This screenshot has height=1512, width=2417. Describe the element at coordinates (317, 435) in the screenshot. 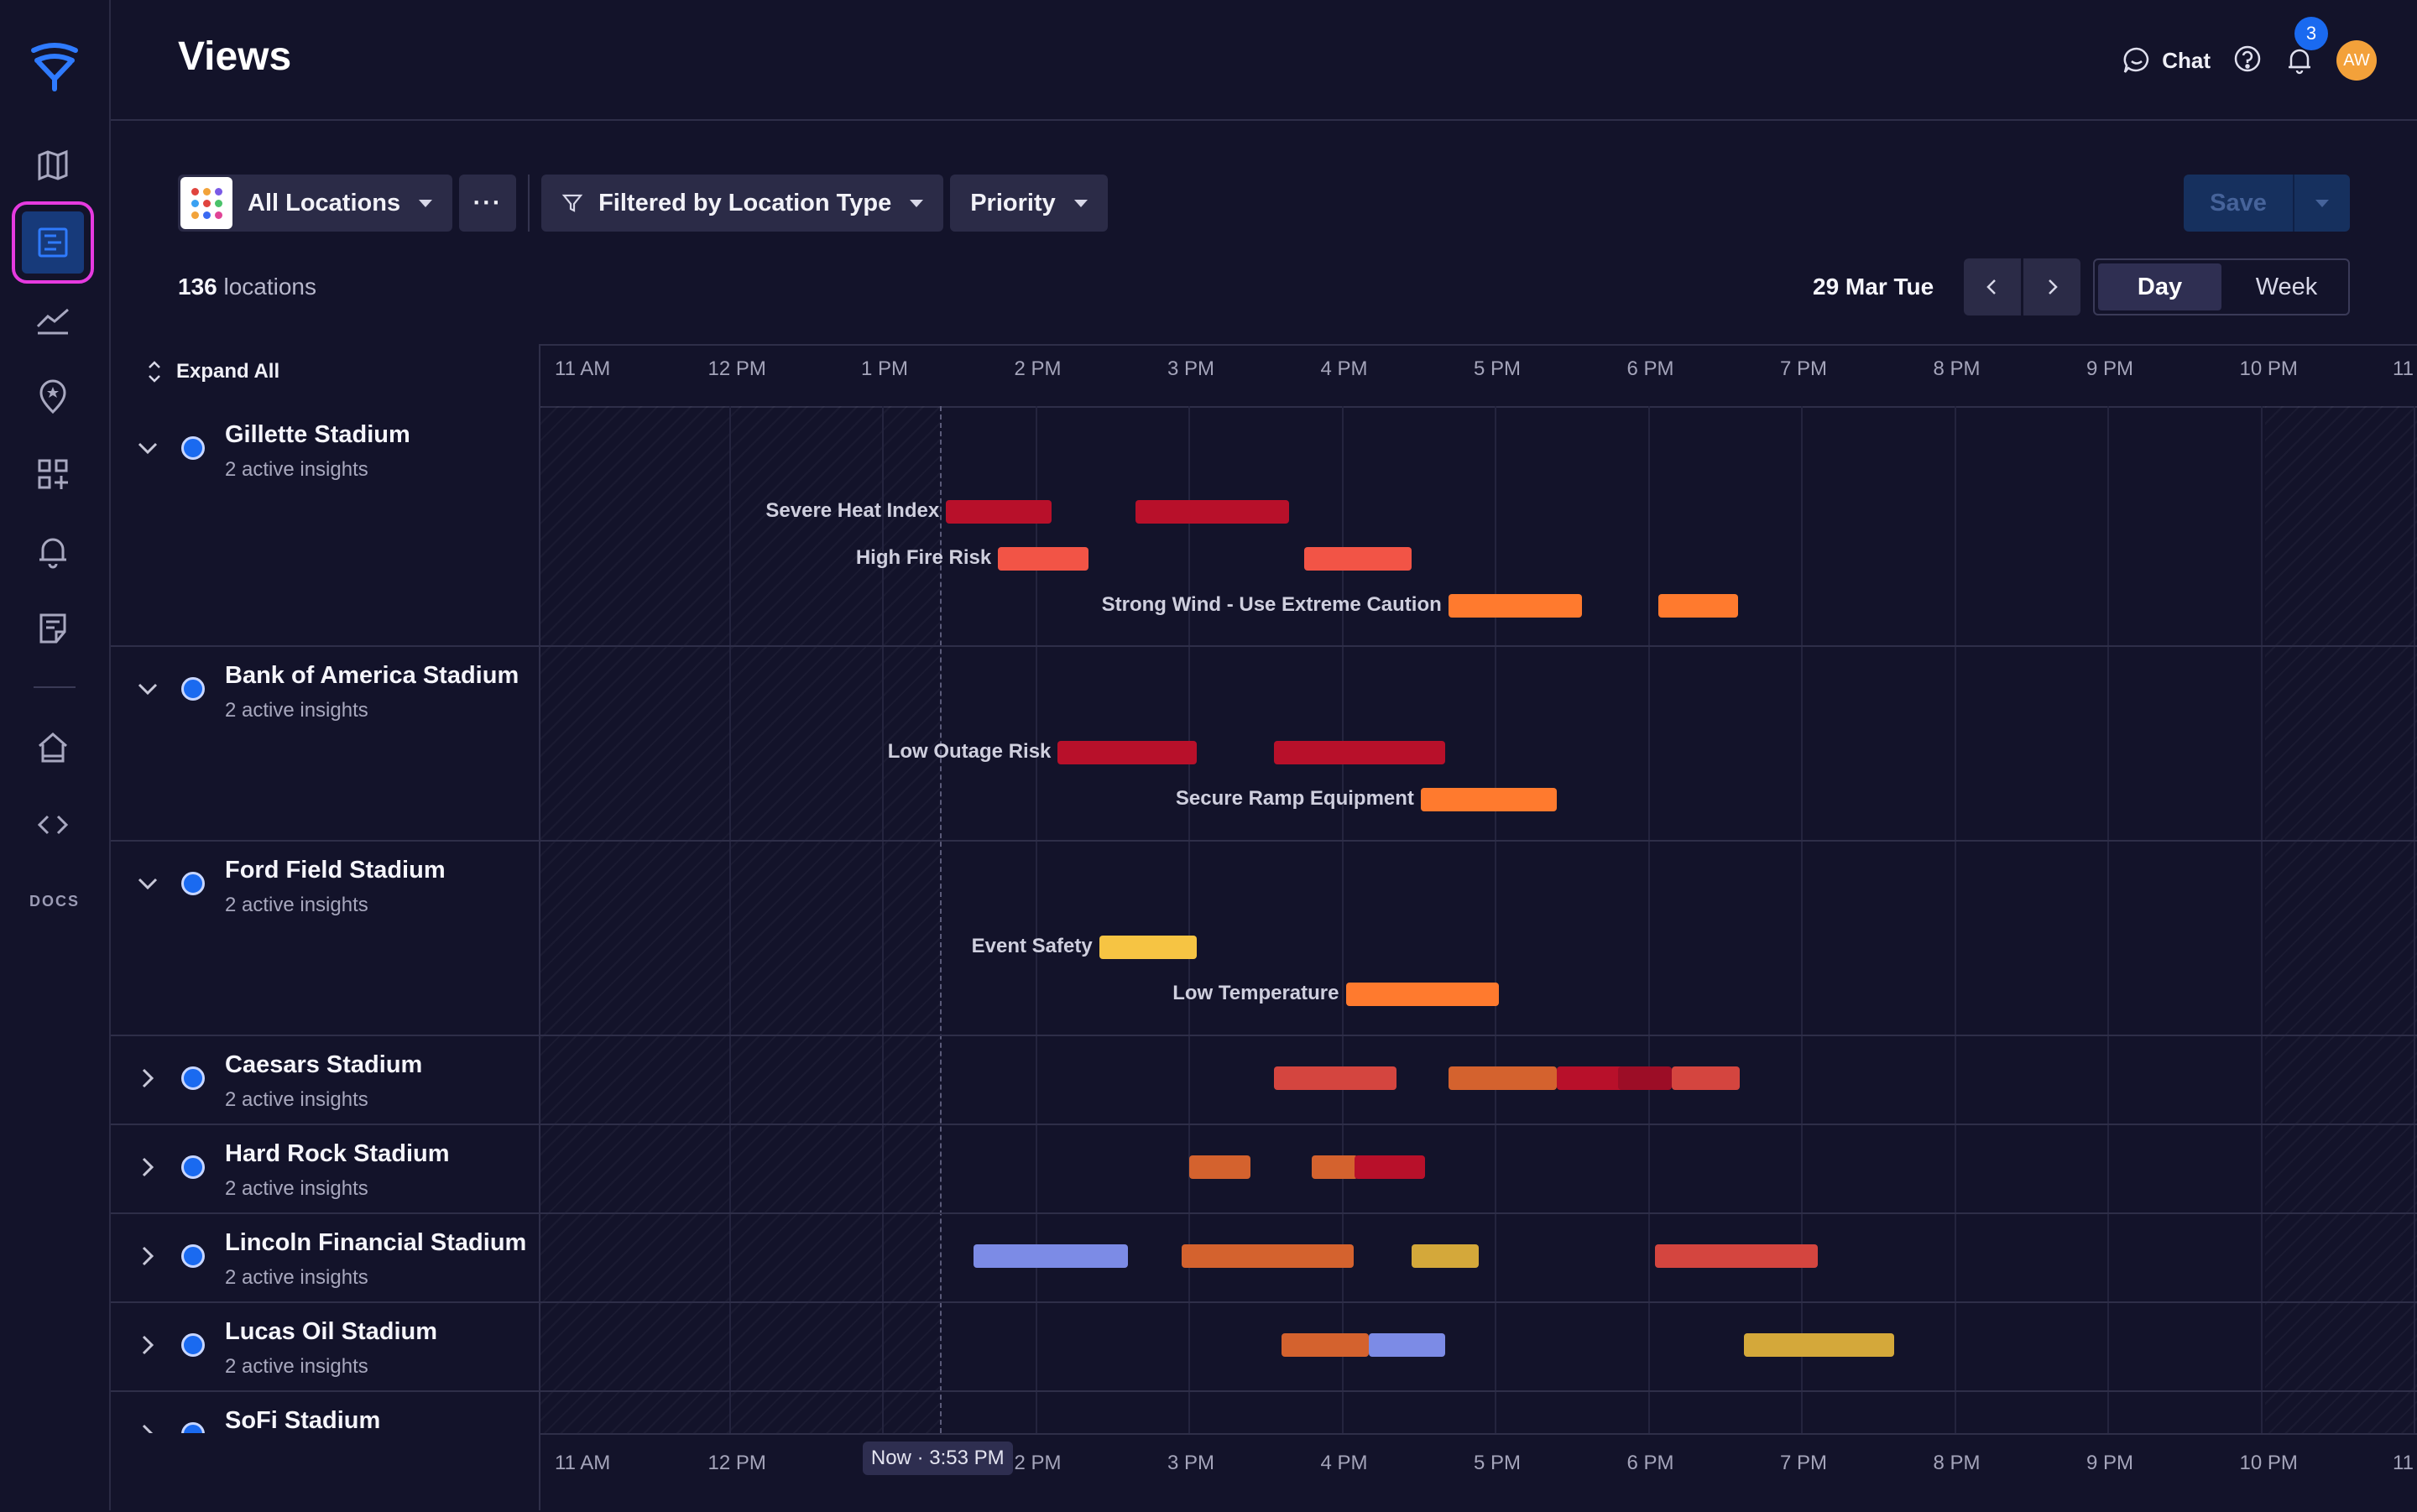

I see `location-name: Gillette Stadium` at that location.